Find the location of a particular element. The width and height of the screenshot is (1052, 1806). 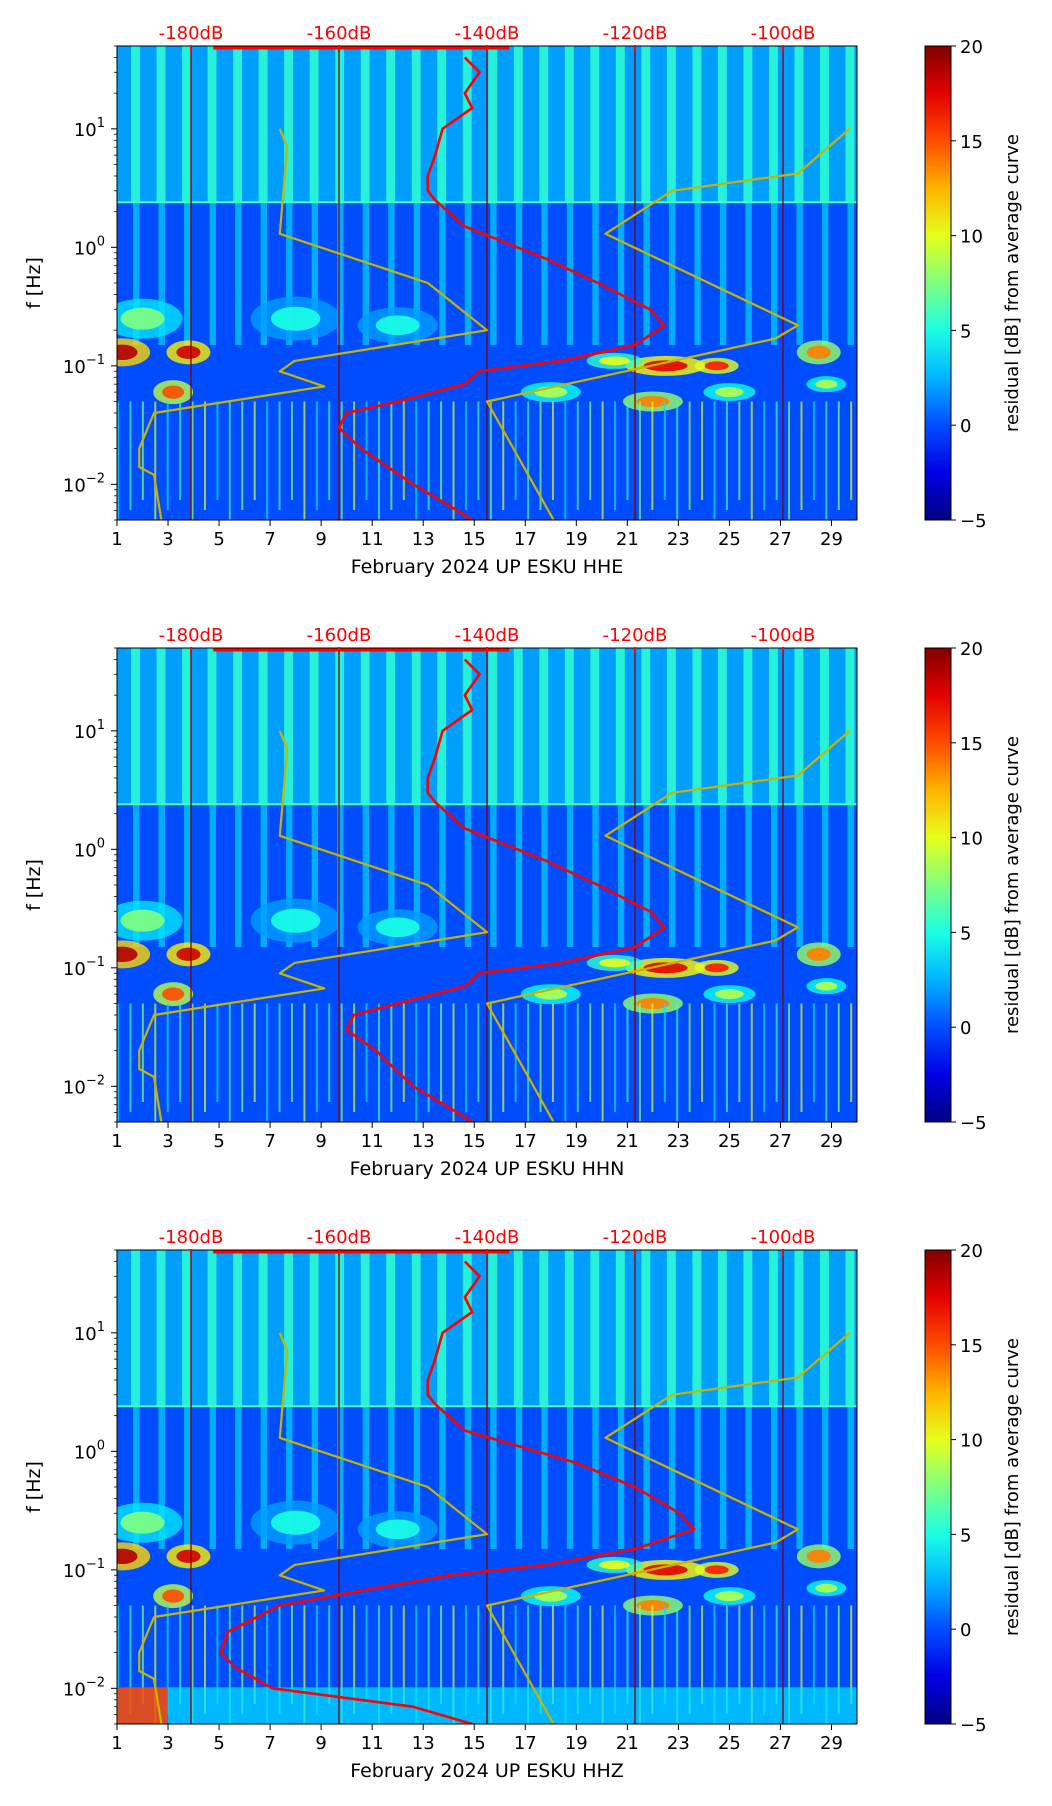

x-tick-label: 15 is located at coordinates (474, 1743).